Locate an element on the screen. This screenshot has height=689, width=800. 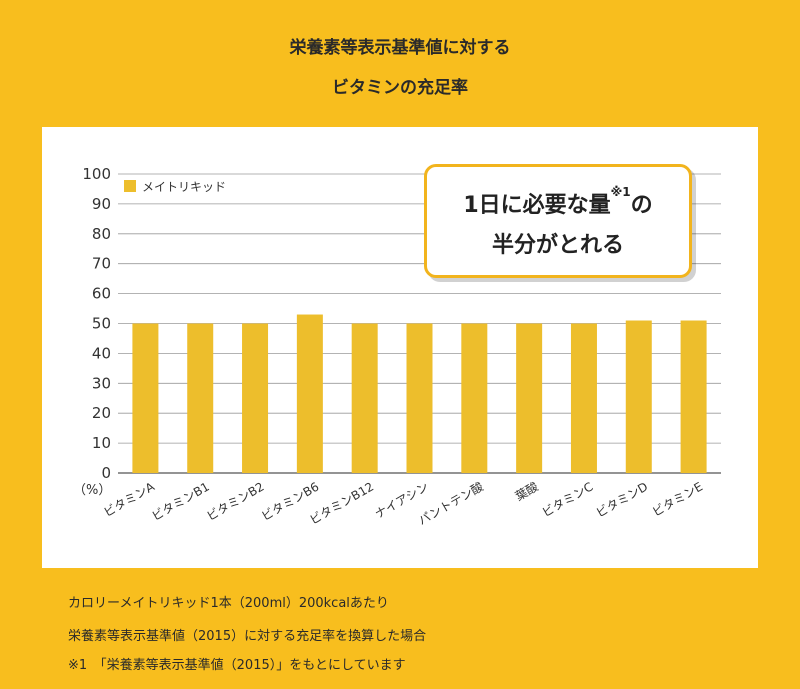
legend: メイトリキッド is located at coordinates (175, 187).